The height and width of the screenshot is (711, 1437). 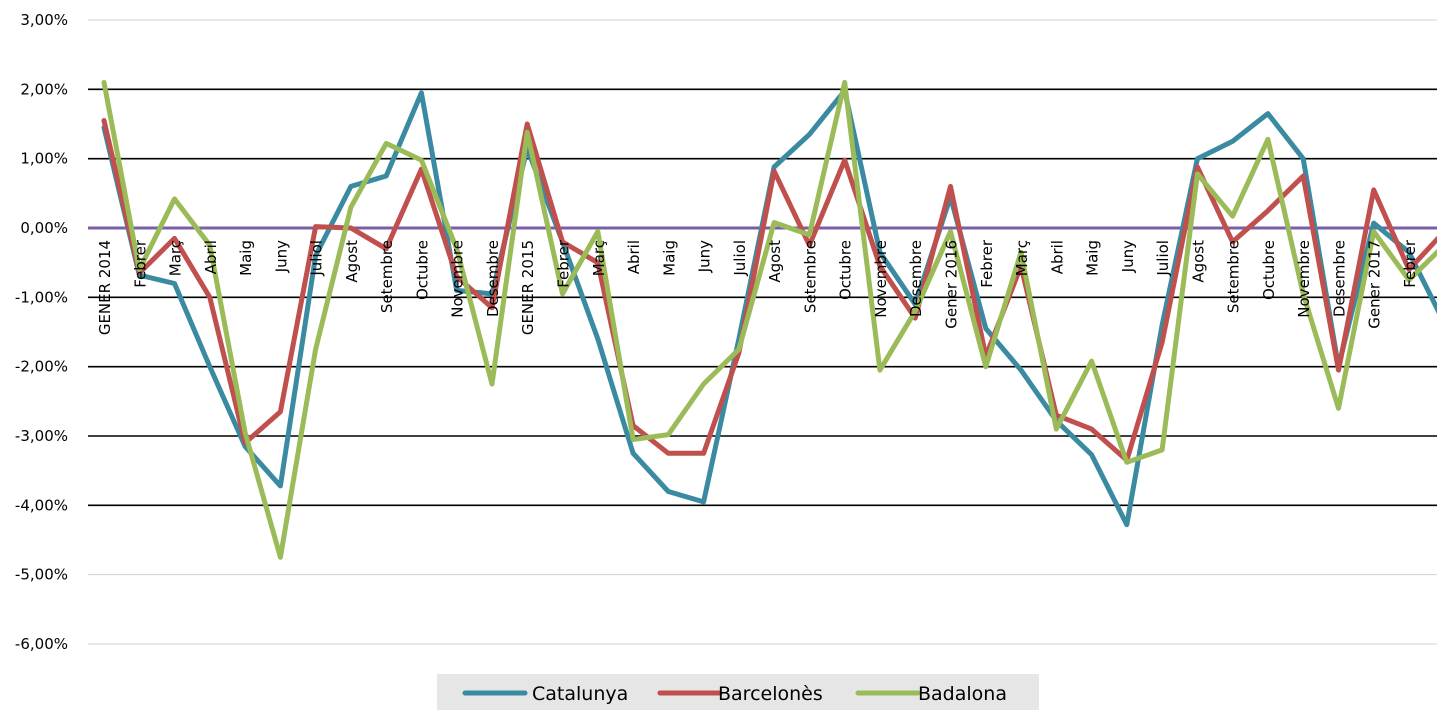 What do you see at coordinates (44, 20) in the screenshot?
I see `y-tick-label: 3,00%` at bounding box center [44, 20].